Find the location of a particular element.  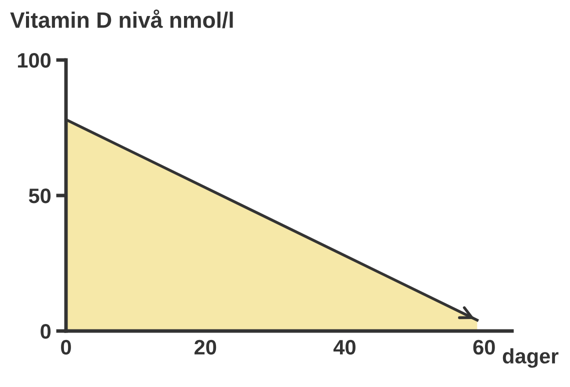

x-tick-label: 0 is located at coordinates (66, 347).